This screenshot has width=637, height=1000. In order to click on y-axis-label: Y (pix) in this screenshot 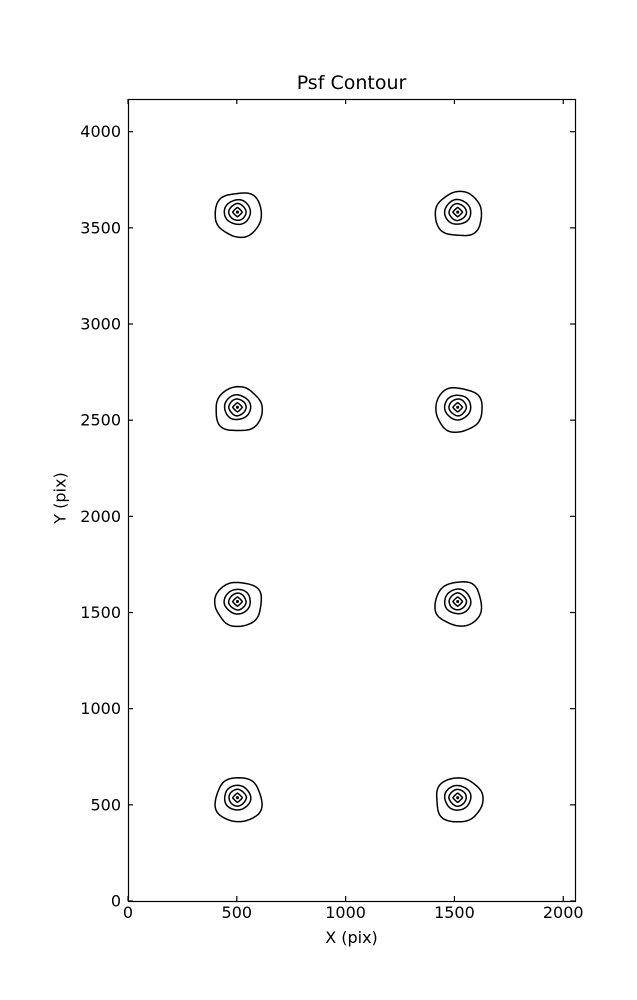, I will do `click(60, 498)`.